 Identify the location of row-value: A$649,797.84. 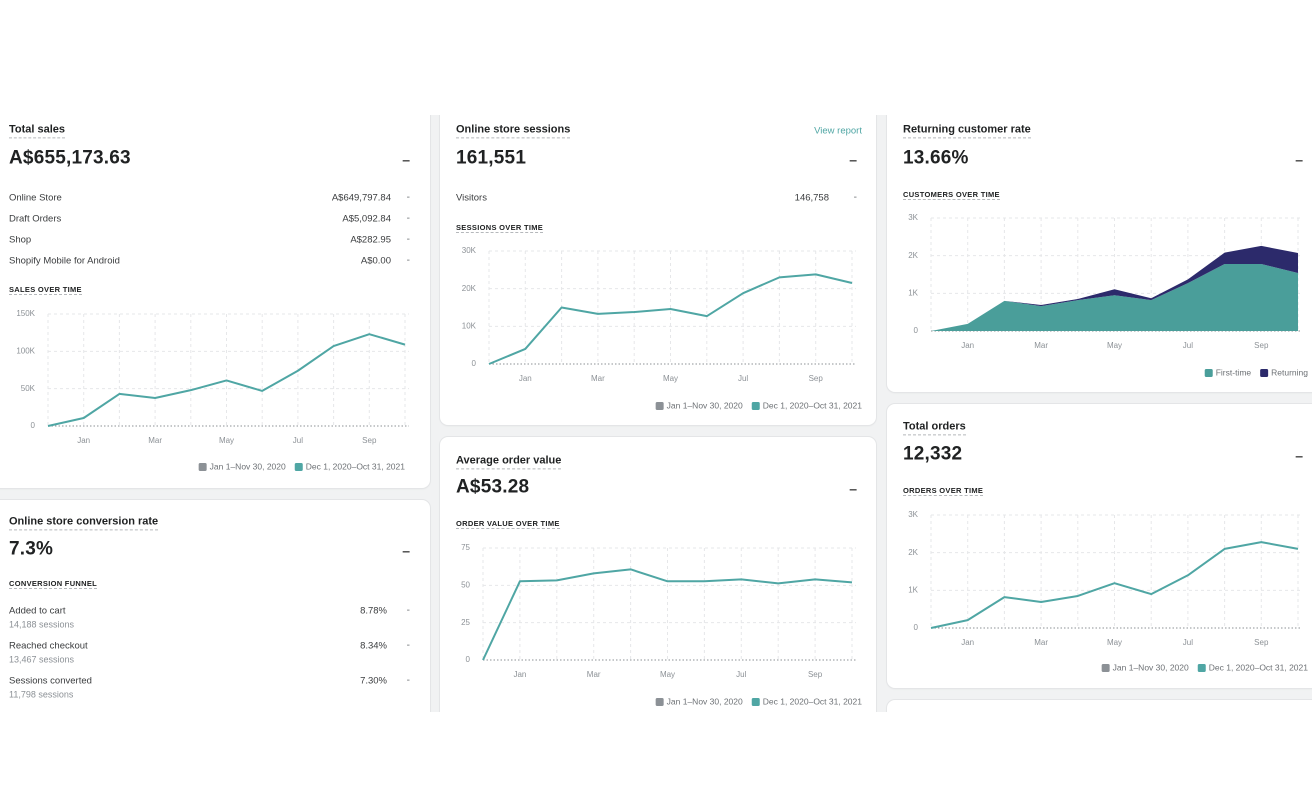
(361, 198).